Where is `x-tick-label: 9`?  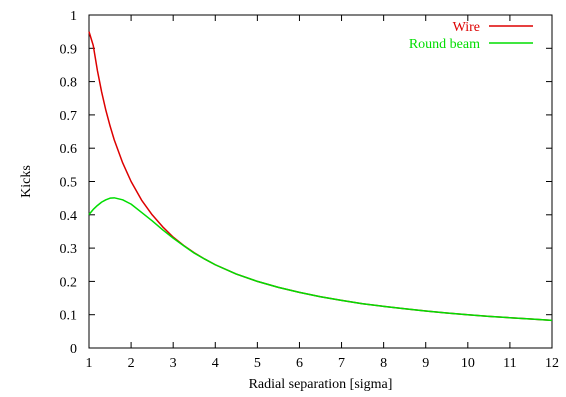
x-tick-label: 9 is located at coordinates (425, 363).